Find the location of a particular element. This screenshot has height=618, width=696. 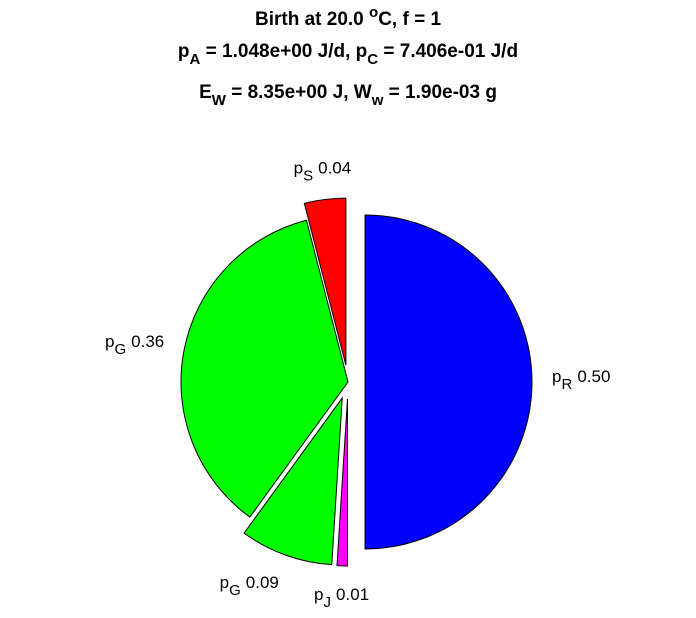

slice-label: pS 0.04 is located at coordinates (323, 172).